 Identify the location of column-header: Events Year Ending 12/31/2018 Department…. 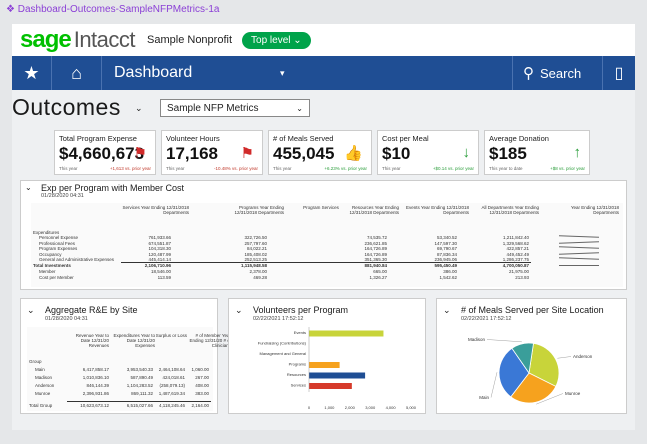
(437, 210).